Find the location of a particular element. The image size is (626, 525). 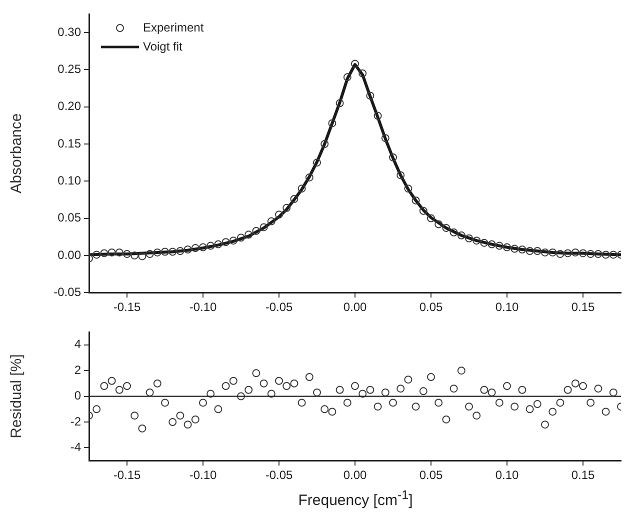

y-tick-label: 0.20 is located at coordinates (70, 106).